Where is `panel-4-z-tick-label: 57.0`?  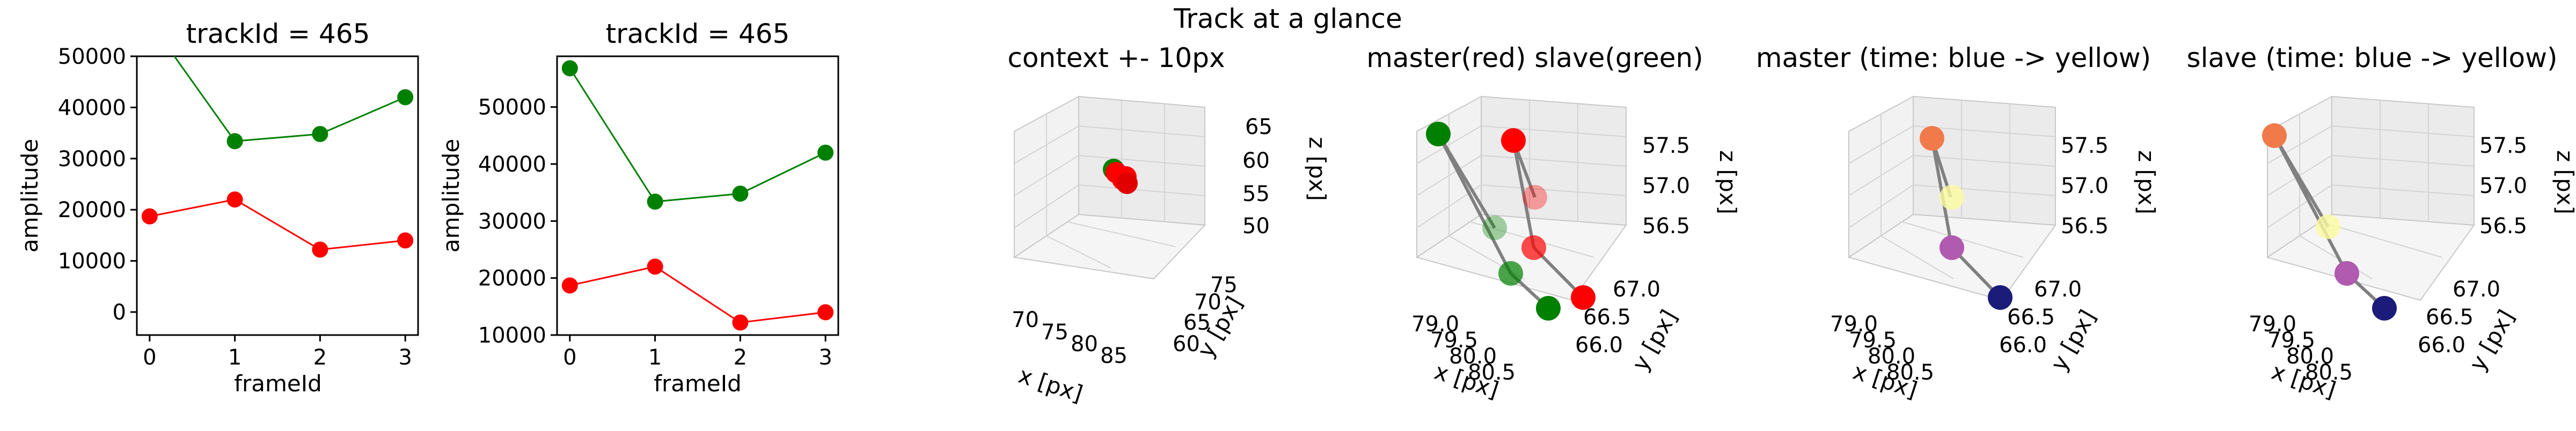 panel-4-z-tick-label: 57.0 is located at coordinates (1666, 186).